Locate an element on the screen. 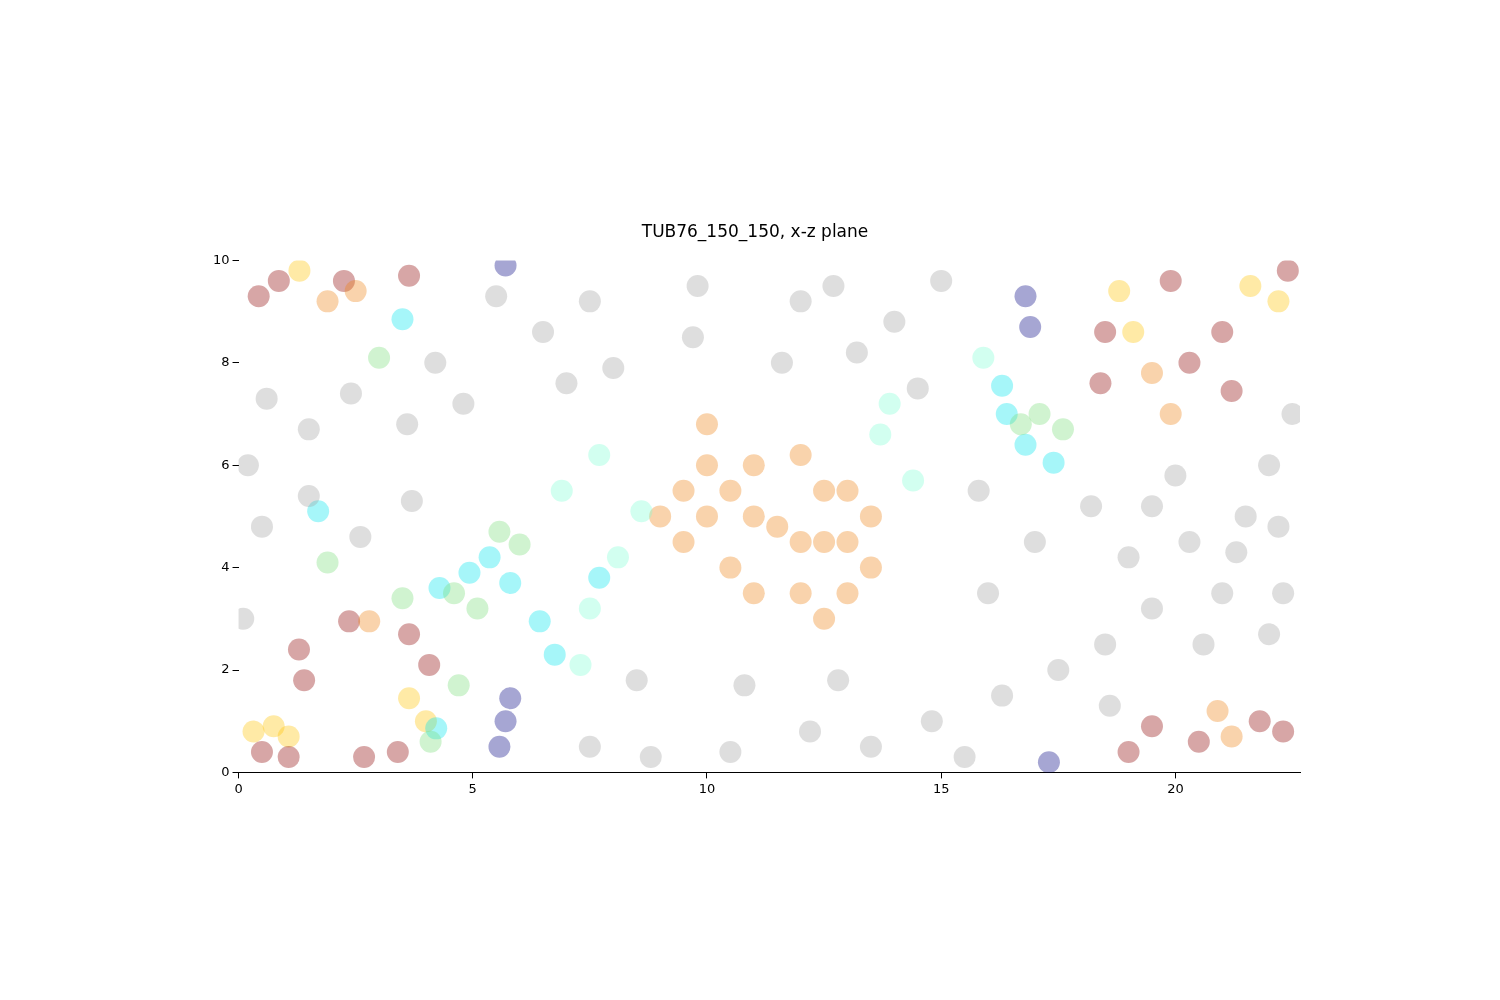 The width and height of the screenshot is (1500, 1000). y-tick-label: 10 is located at coordinates (221, 259).